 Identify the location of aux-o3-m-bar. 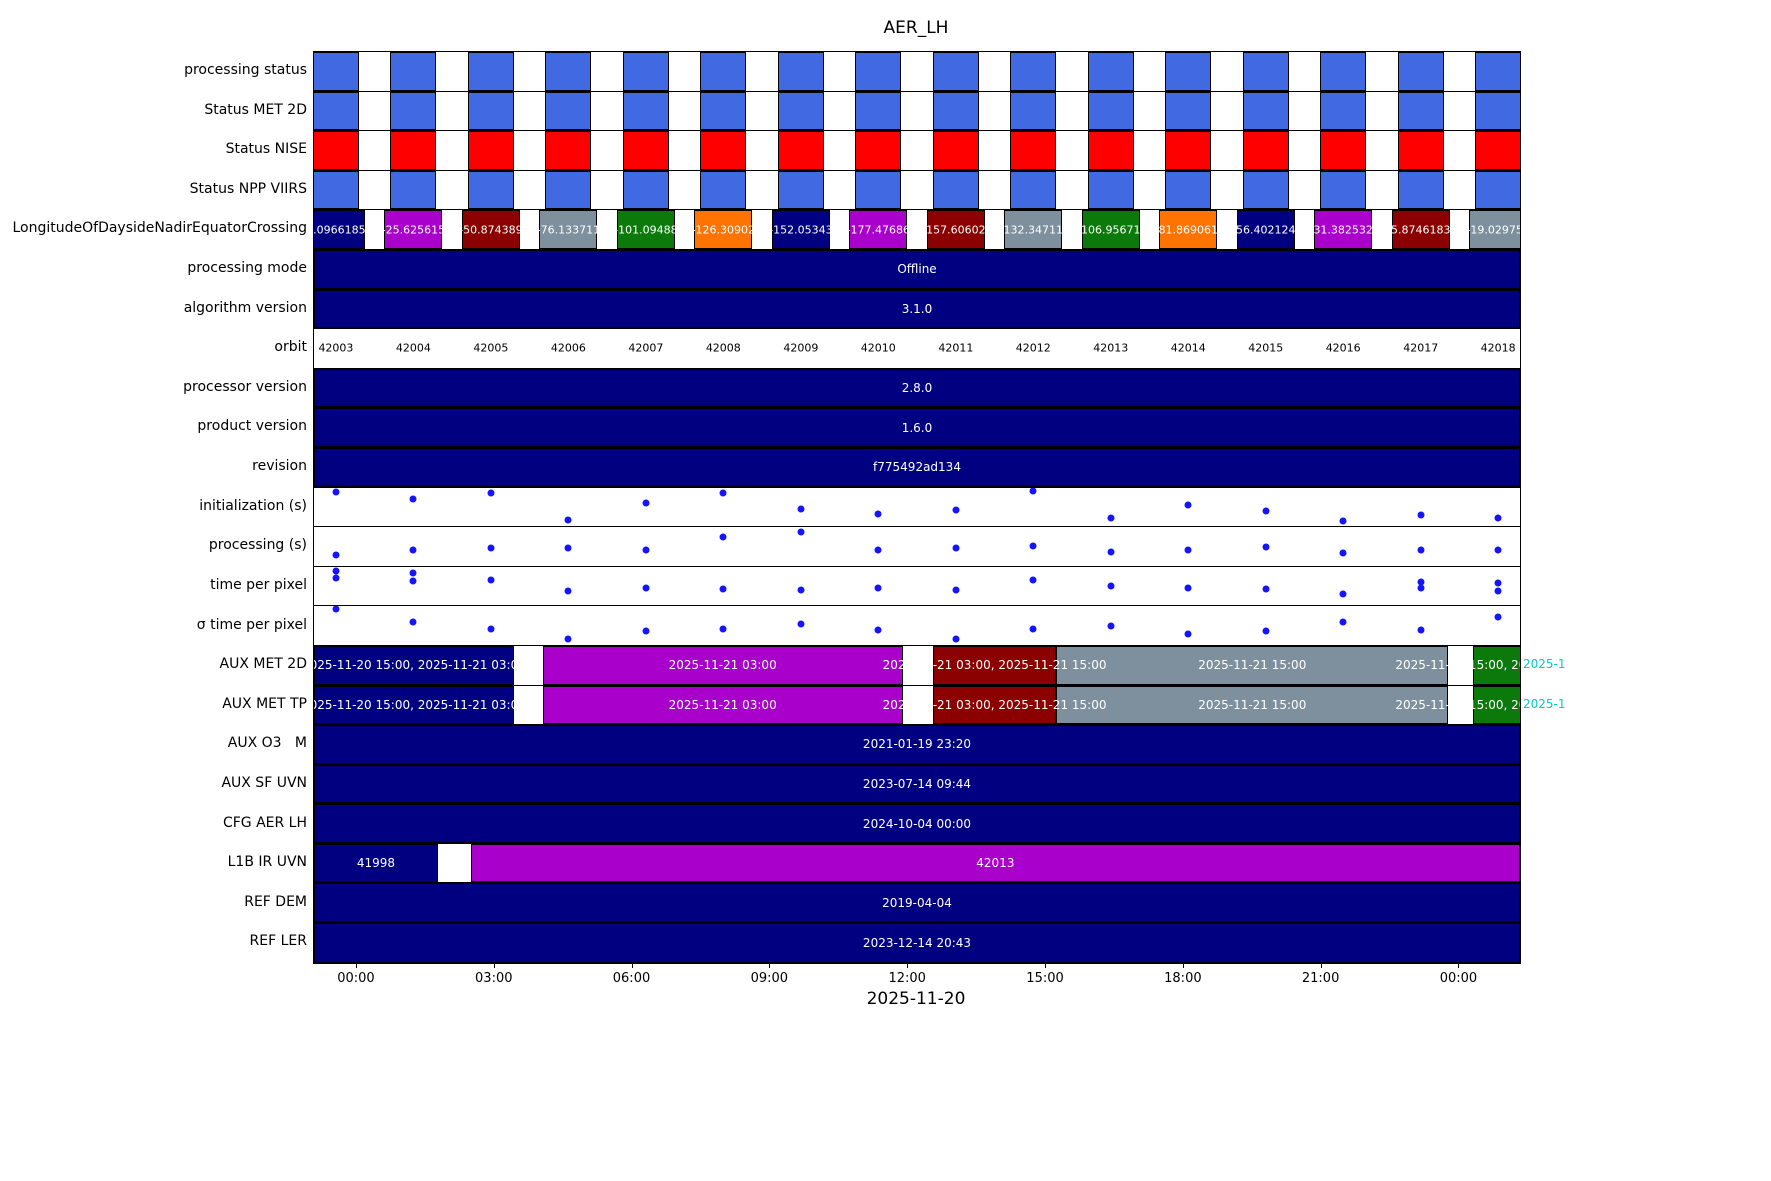
(917, 744).